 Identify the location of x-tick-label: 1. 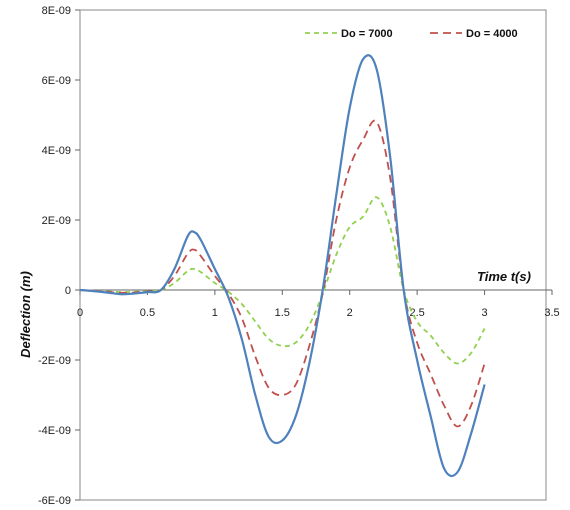
(215, 313).